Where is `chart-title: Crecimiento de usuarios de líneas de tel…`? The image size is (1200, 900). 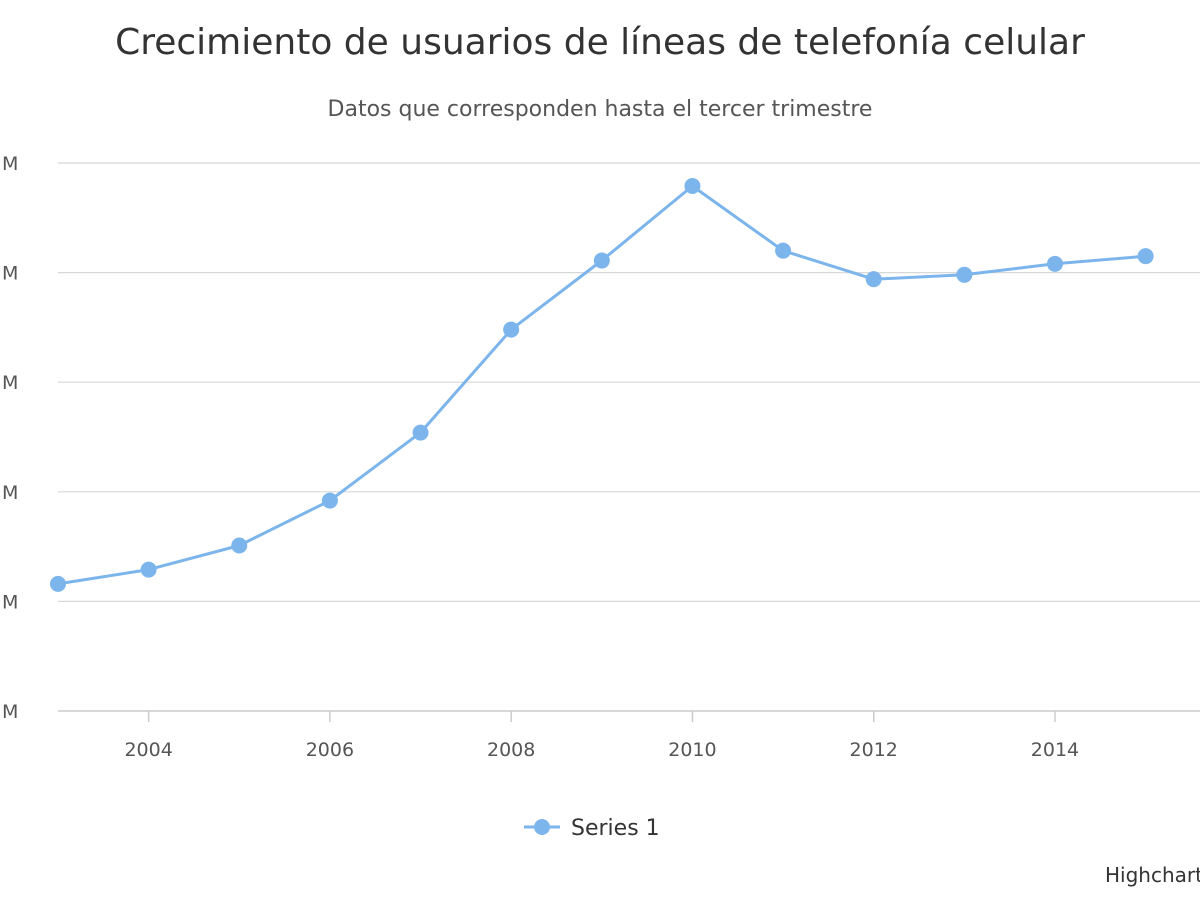
chart-title: Crecimiento de usuarios de líneas de tel… is located at coordinates (600, 42).